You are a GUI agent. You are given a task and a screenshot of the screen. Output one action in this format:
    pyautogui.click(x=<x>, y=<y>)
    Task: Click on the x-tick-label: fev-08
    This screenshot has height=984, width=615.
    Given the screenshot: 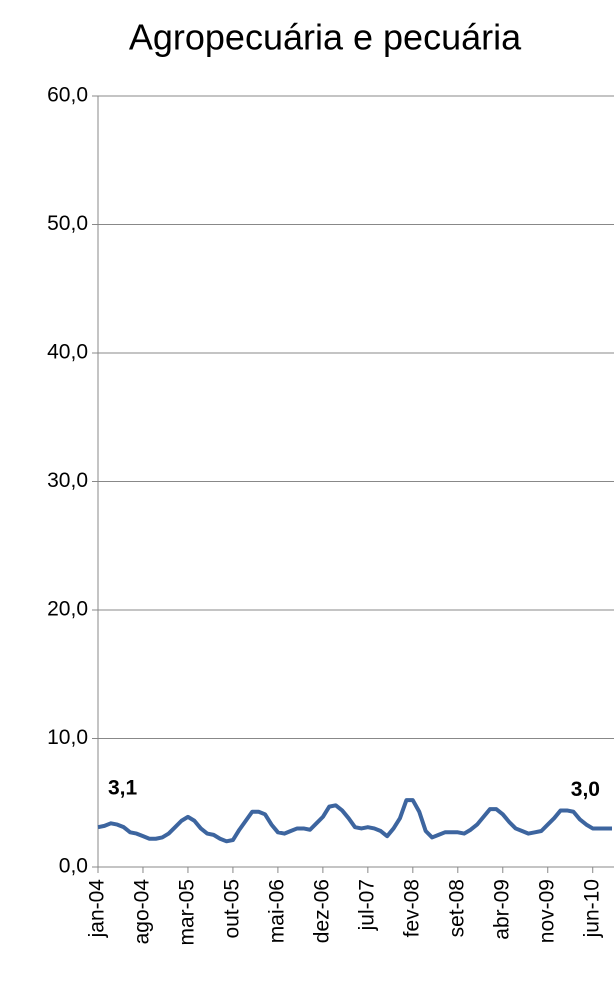 What is the action you would take?
    pyautogui.click(x=411, y=908)
    